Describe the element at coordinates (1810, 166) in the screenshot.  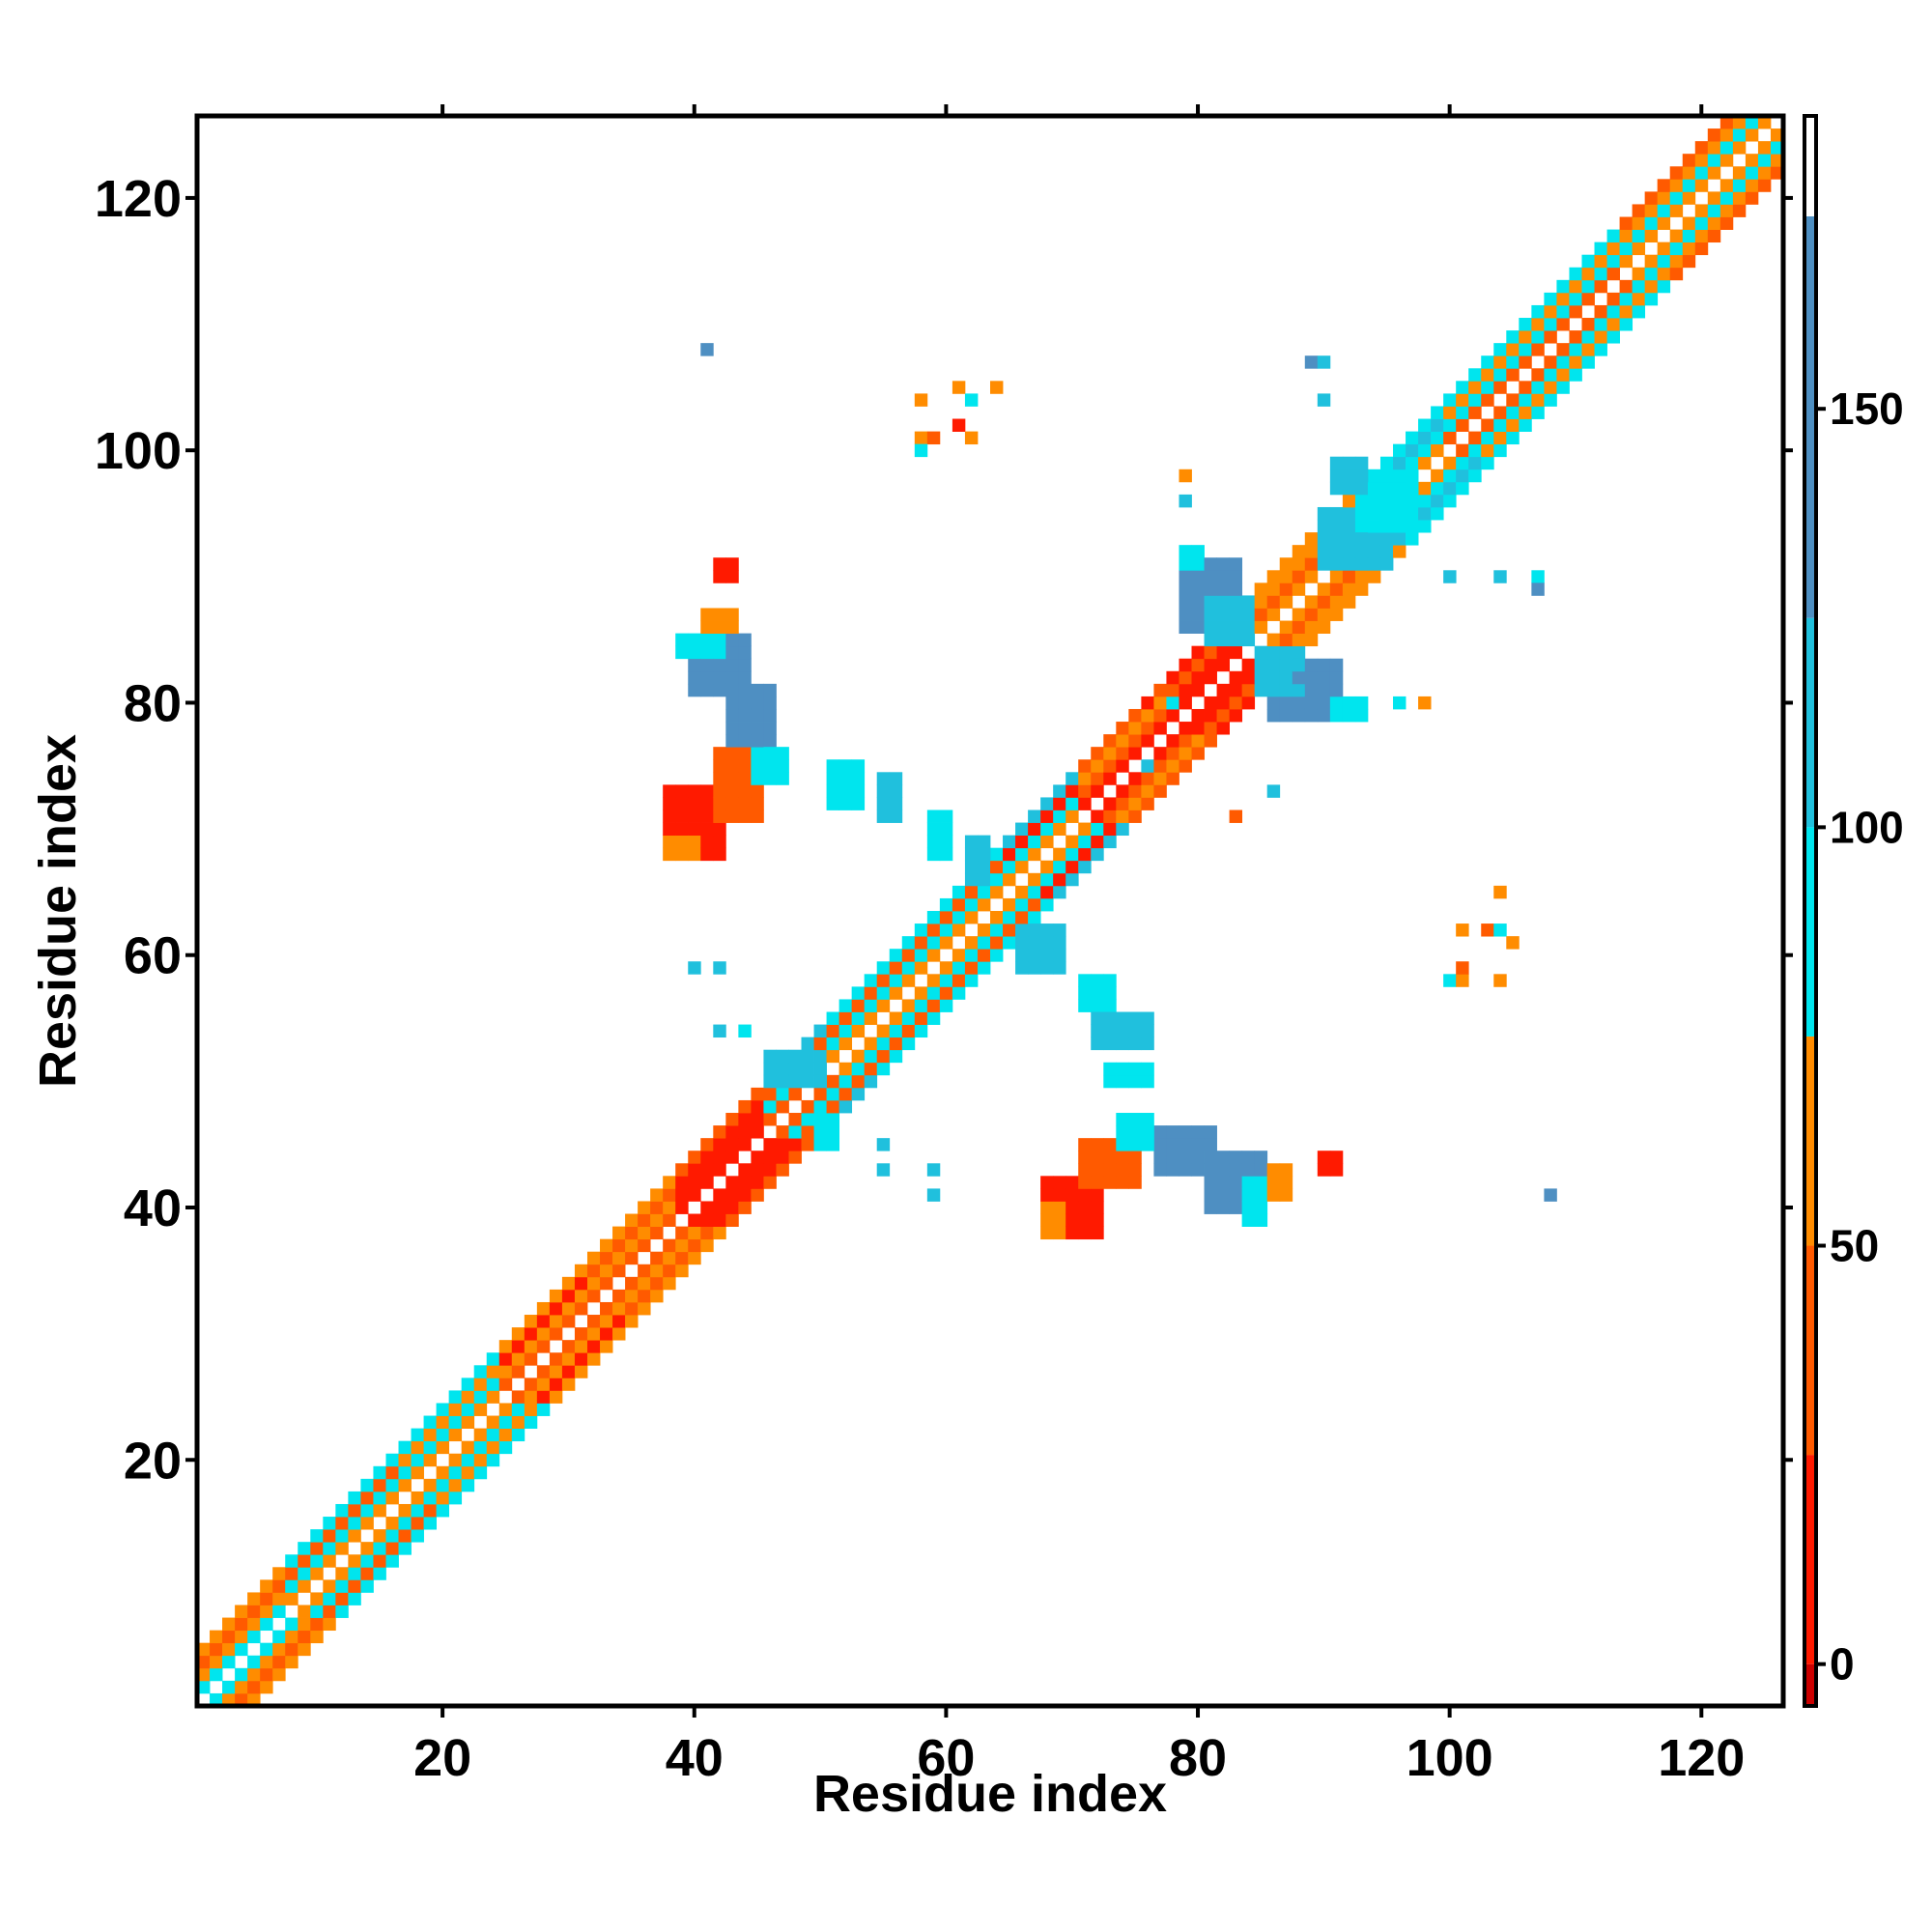
I see `colorbar-band` at that location.